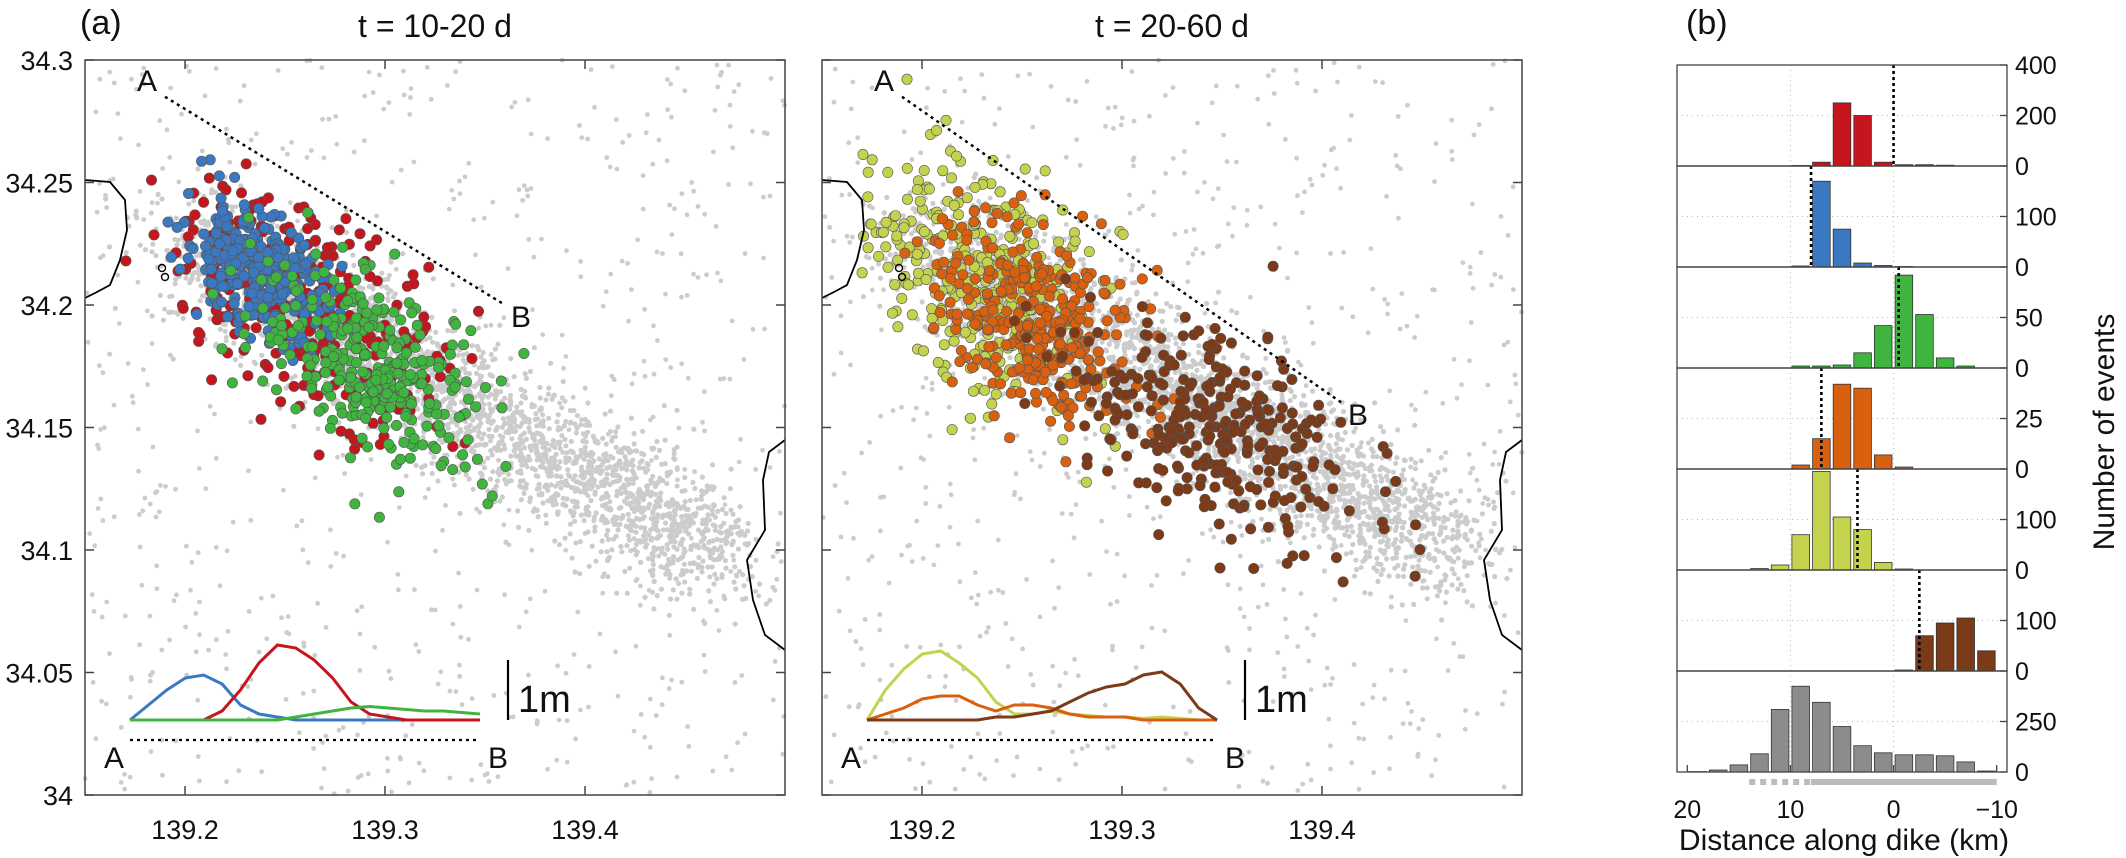 Image resolution: width=2126 pixels, height=858 pixels. Describe the element at coordinates (1172, 26) in the screenshot. I see `map-title: t = 20-60 d` at that location.